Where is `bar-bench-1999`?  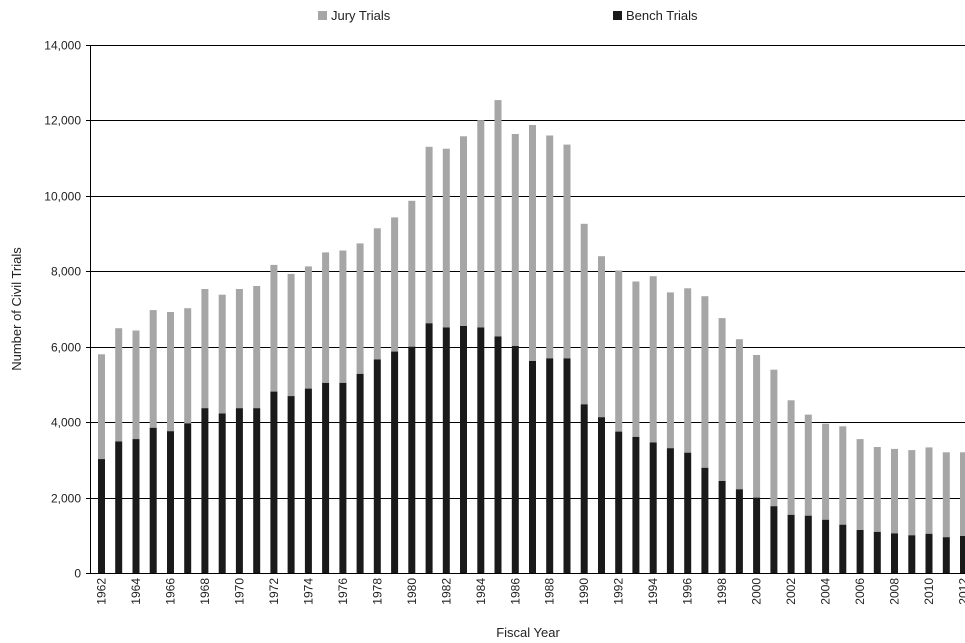 bar-bench-1999 is located at coordinates (739, 531).